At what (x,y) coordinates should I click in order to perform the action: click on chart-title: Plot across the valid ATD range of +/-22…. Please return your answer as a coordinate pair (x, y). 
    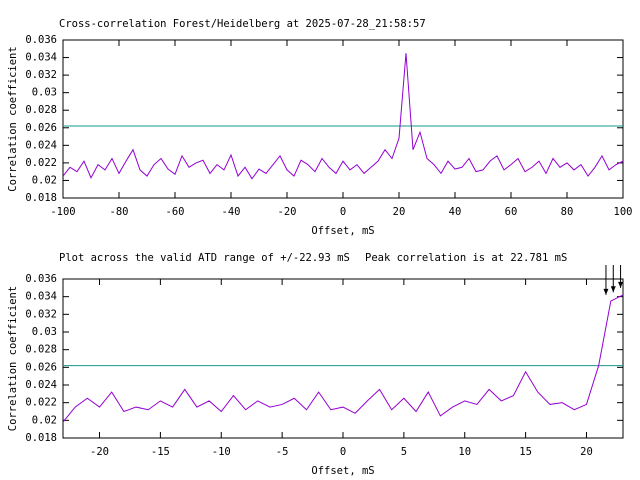
    Looking at the image, I should click on (204, 258).